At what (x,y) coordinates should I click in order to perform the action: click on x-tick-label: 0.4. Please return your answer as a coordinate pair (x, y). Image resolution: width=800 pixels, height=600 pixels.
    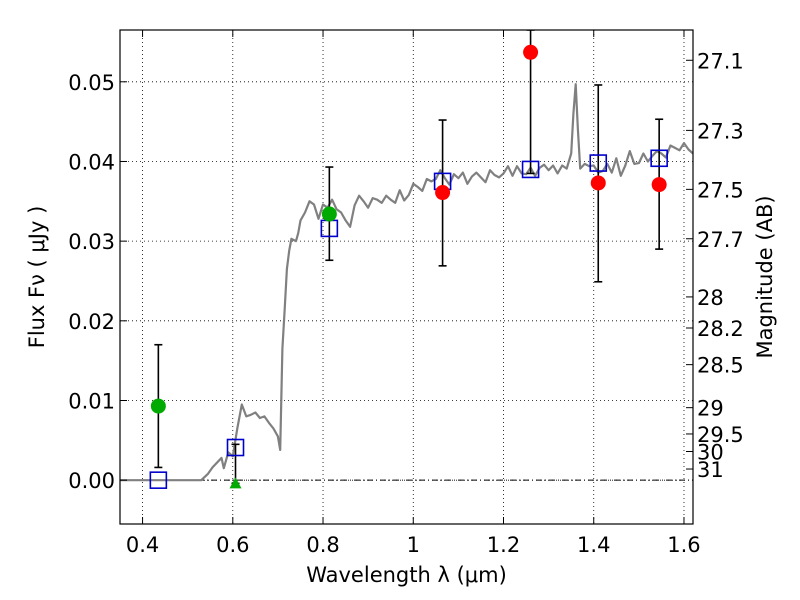
    Looking at the image, I should click on (142, 545).